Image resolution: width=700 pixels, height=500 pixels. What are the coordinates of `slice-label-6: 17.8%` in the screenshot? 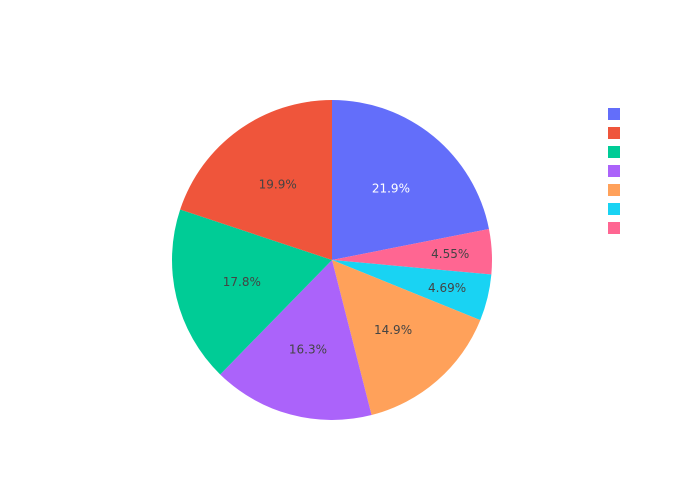 It's located at (242, 282).